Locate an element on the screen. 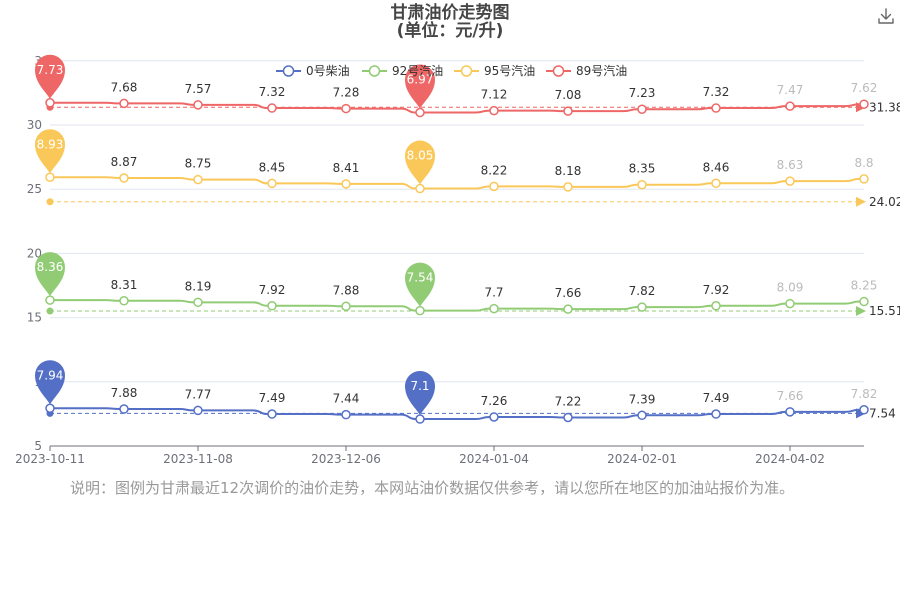  average-label: 7.54 is located at coordinates (882, 413).